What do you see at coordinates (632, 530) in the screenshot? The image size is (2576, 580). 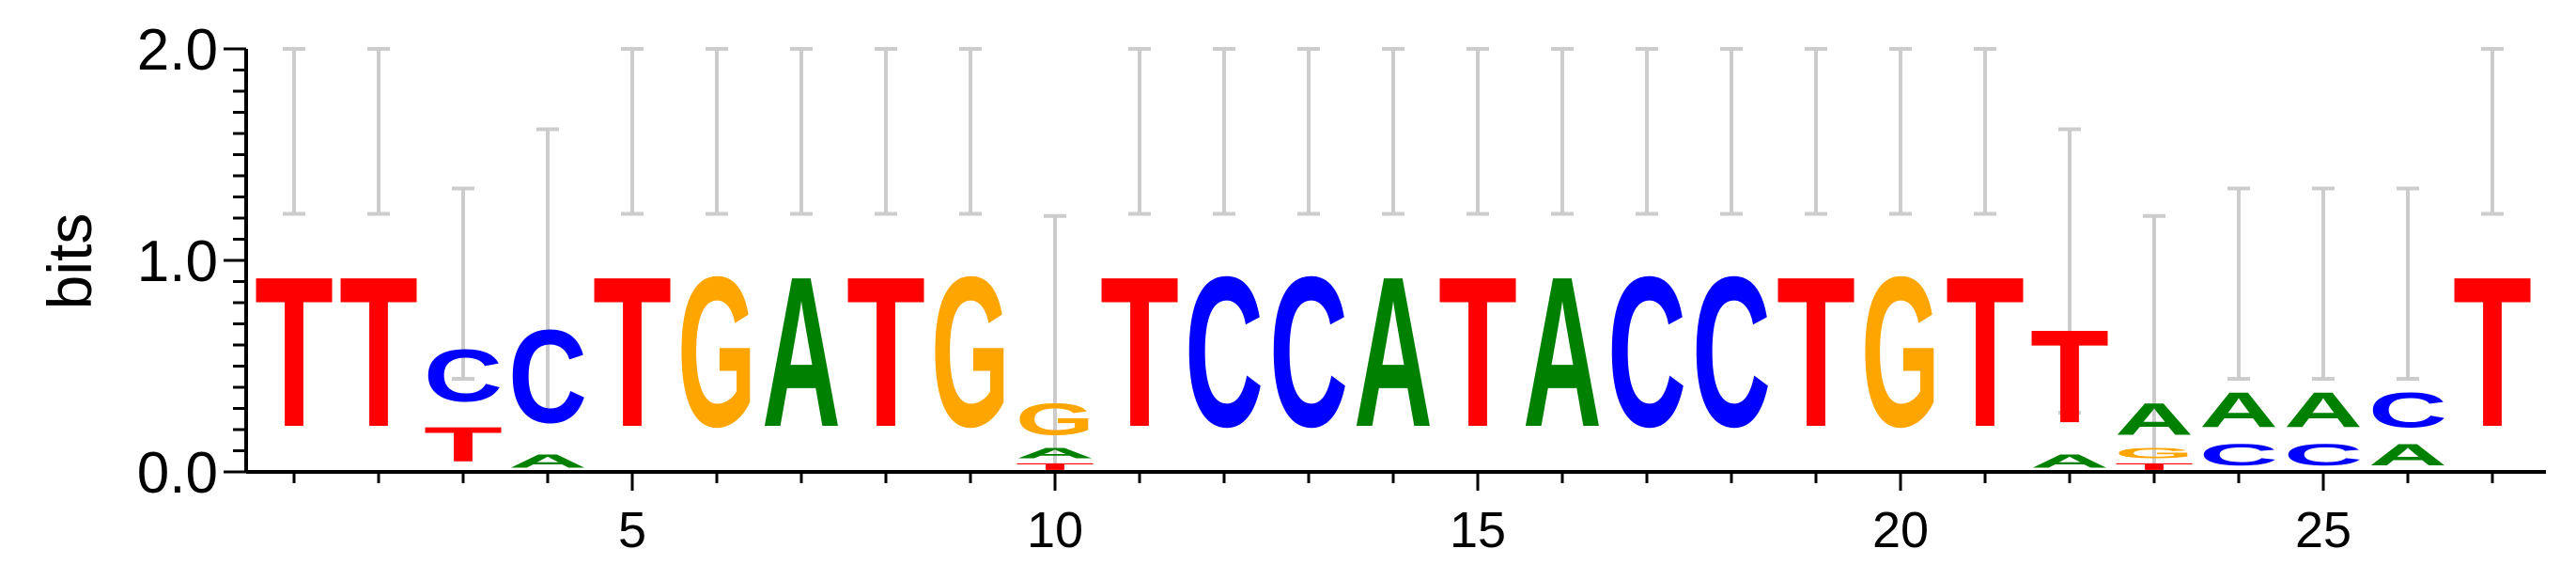 I see `x-tick-label: 5` at bounding box center [632, 530].